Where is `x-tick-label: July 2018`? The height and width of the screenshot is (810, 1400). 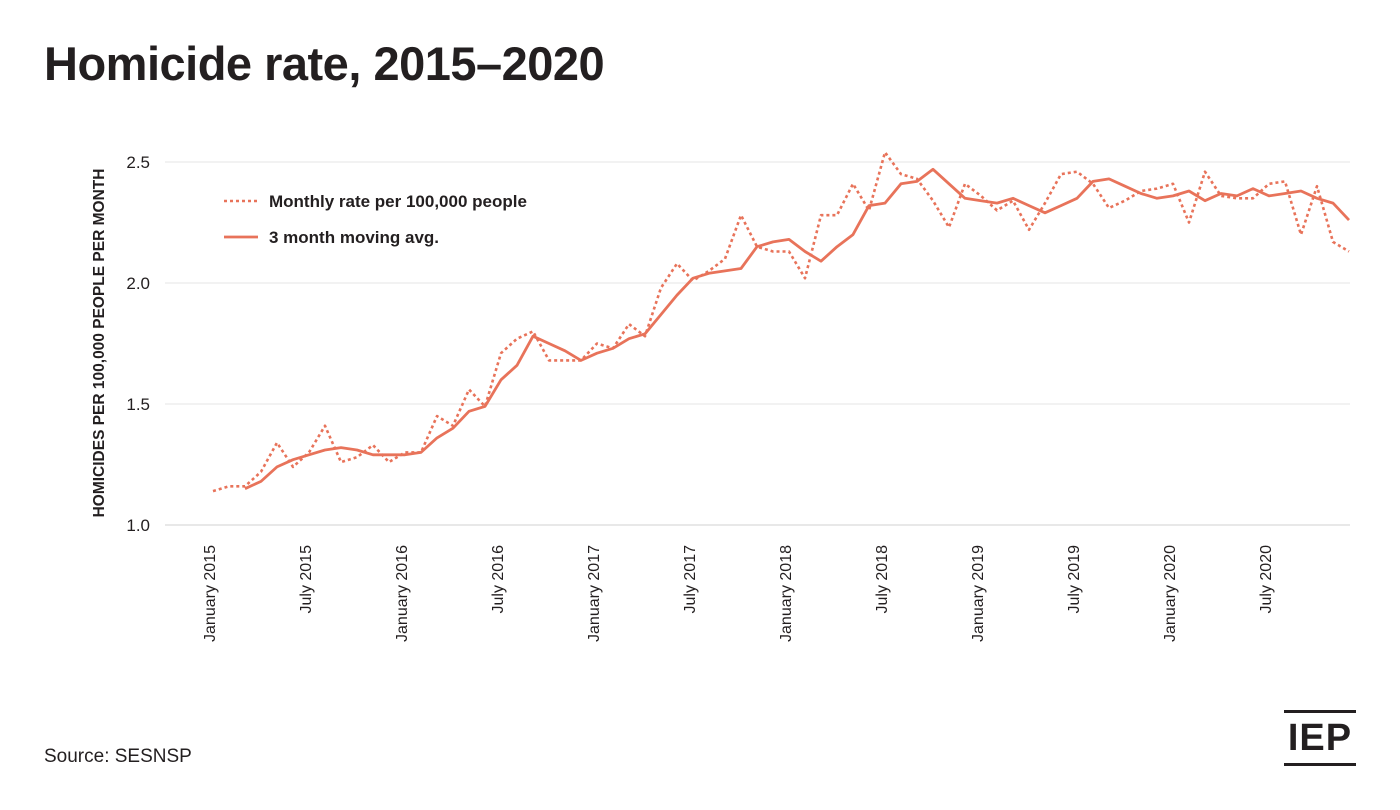
x-tick-label: July 2018 is located at coordinates (882, 579).